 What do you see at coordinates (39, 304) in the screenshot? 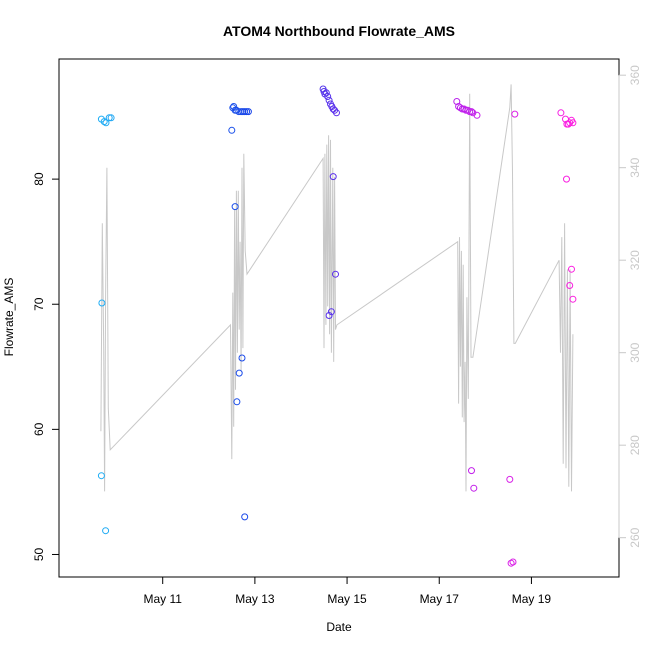
I see `y-tick-label: 70` at bounding box center [39, 304].